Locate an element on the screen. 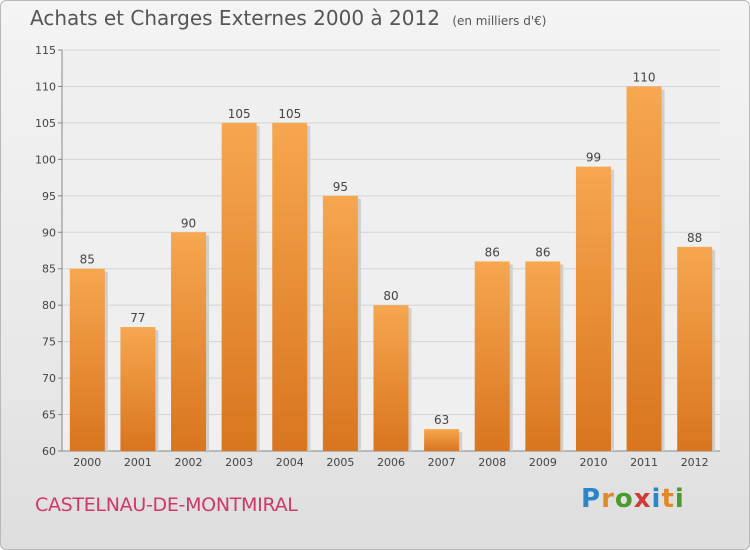  location-label: CASTELNAU-DE-MONTMIRAL is located at coordinates (166, 505).